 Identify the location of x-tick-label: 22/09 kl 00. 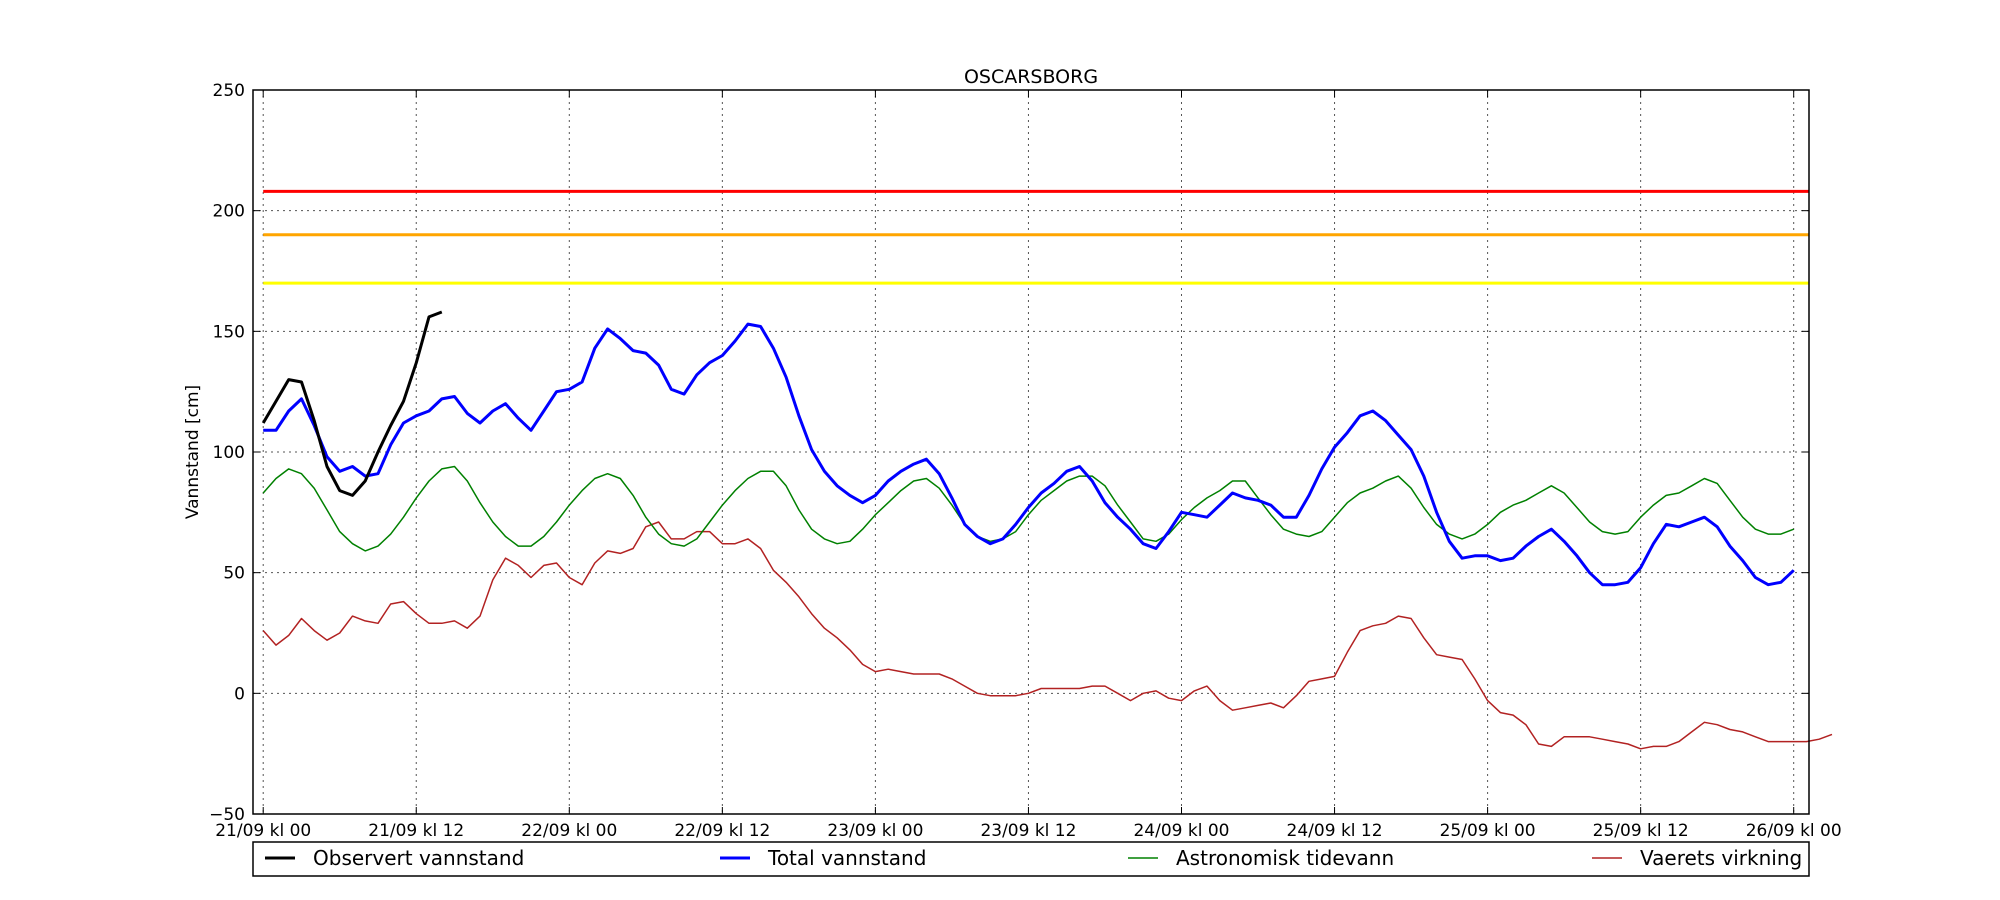
(569, 831).